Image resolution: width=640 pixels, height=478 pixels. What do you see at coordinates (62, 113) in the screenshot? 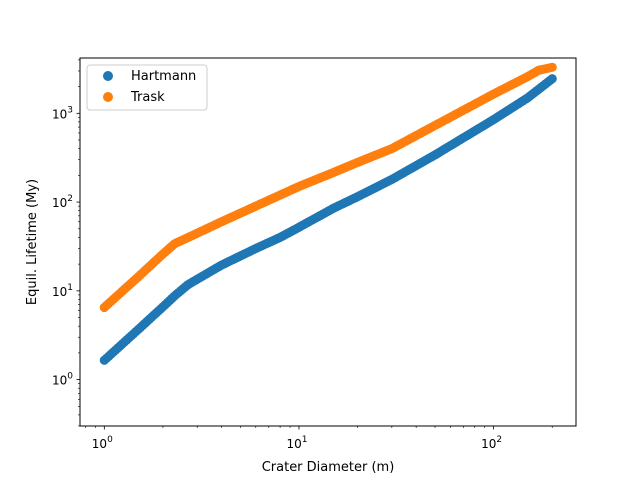
I see `y-tick-label: 10³` at bounding box center [62, 113].